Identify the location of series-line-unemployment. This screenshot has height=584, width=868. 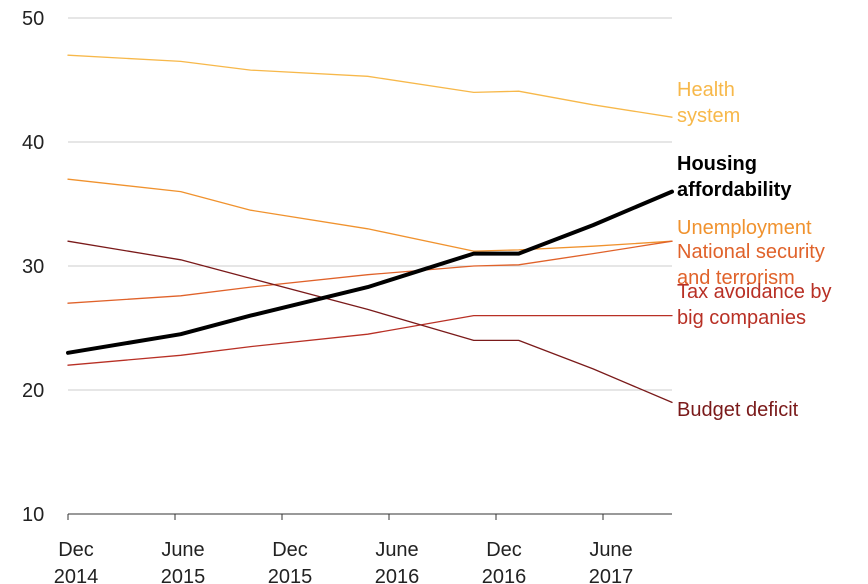
(370, 215).